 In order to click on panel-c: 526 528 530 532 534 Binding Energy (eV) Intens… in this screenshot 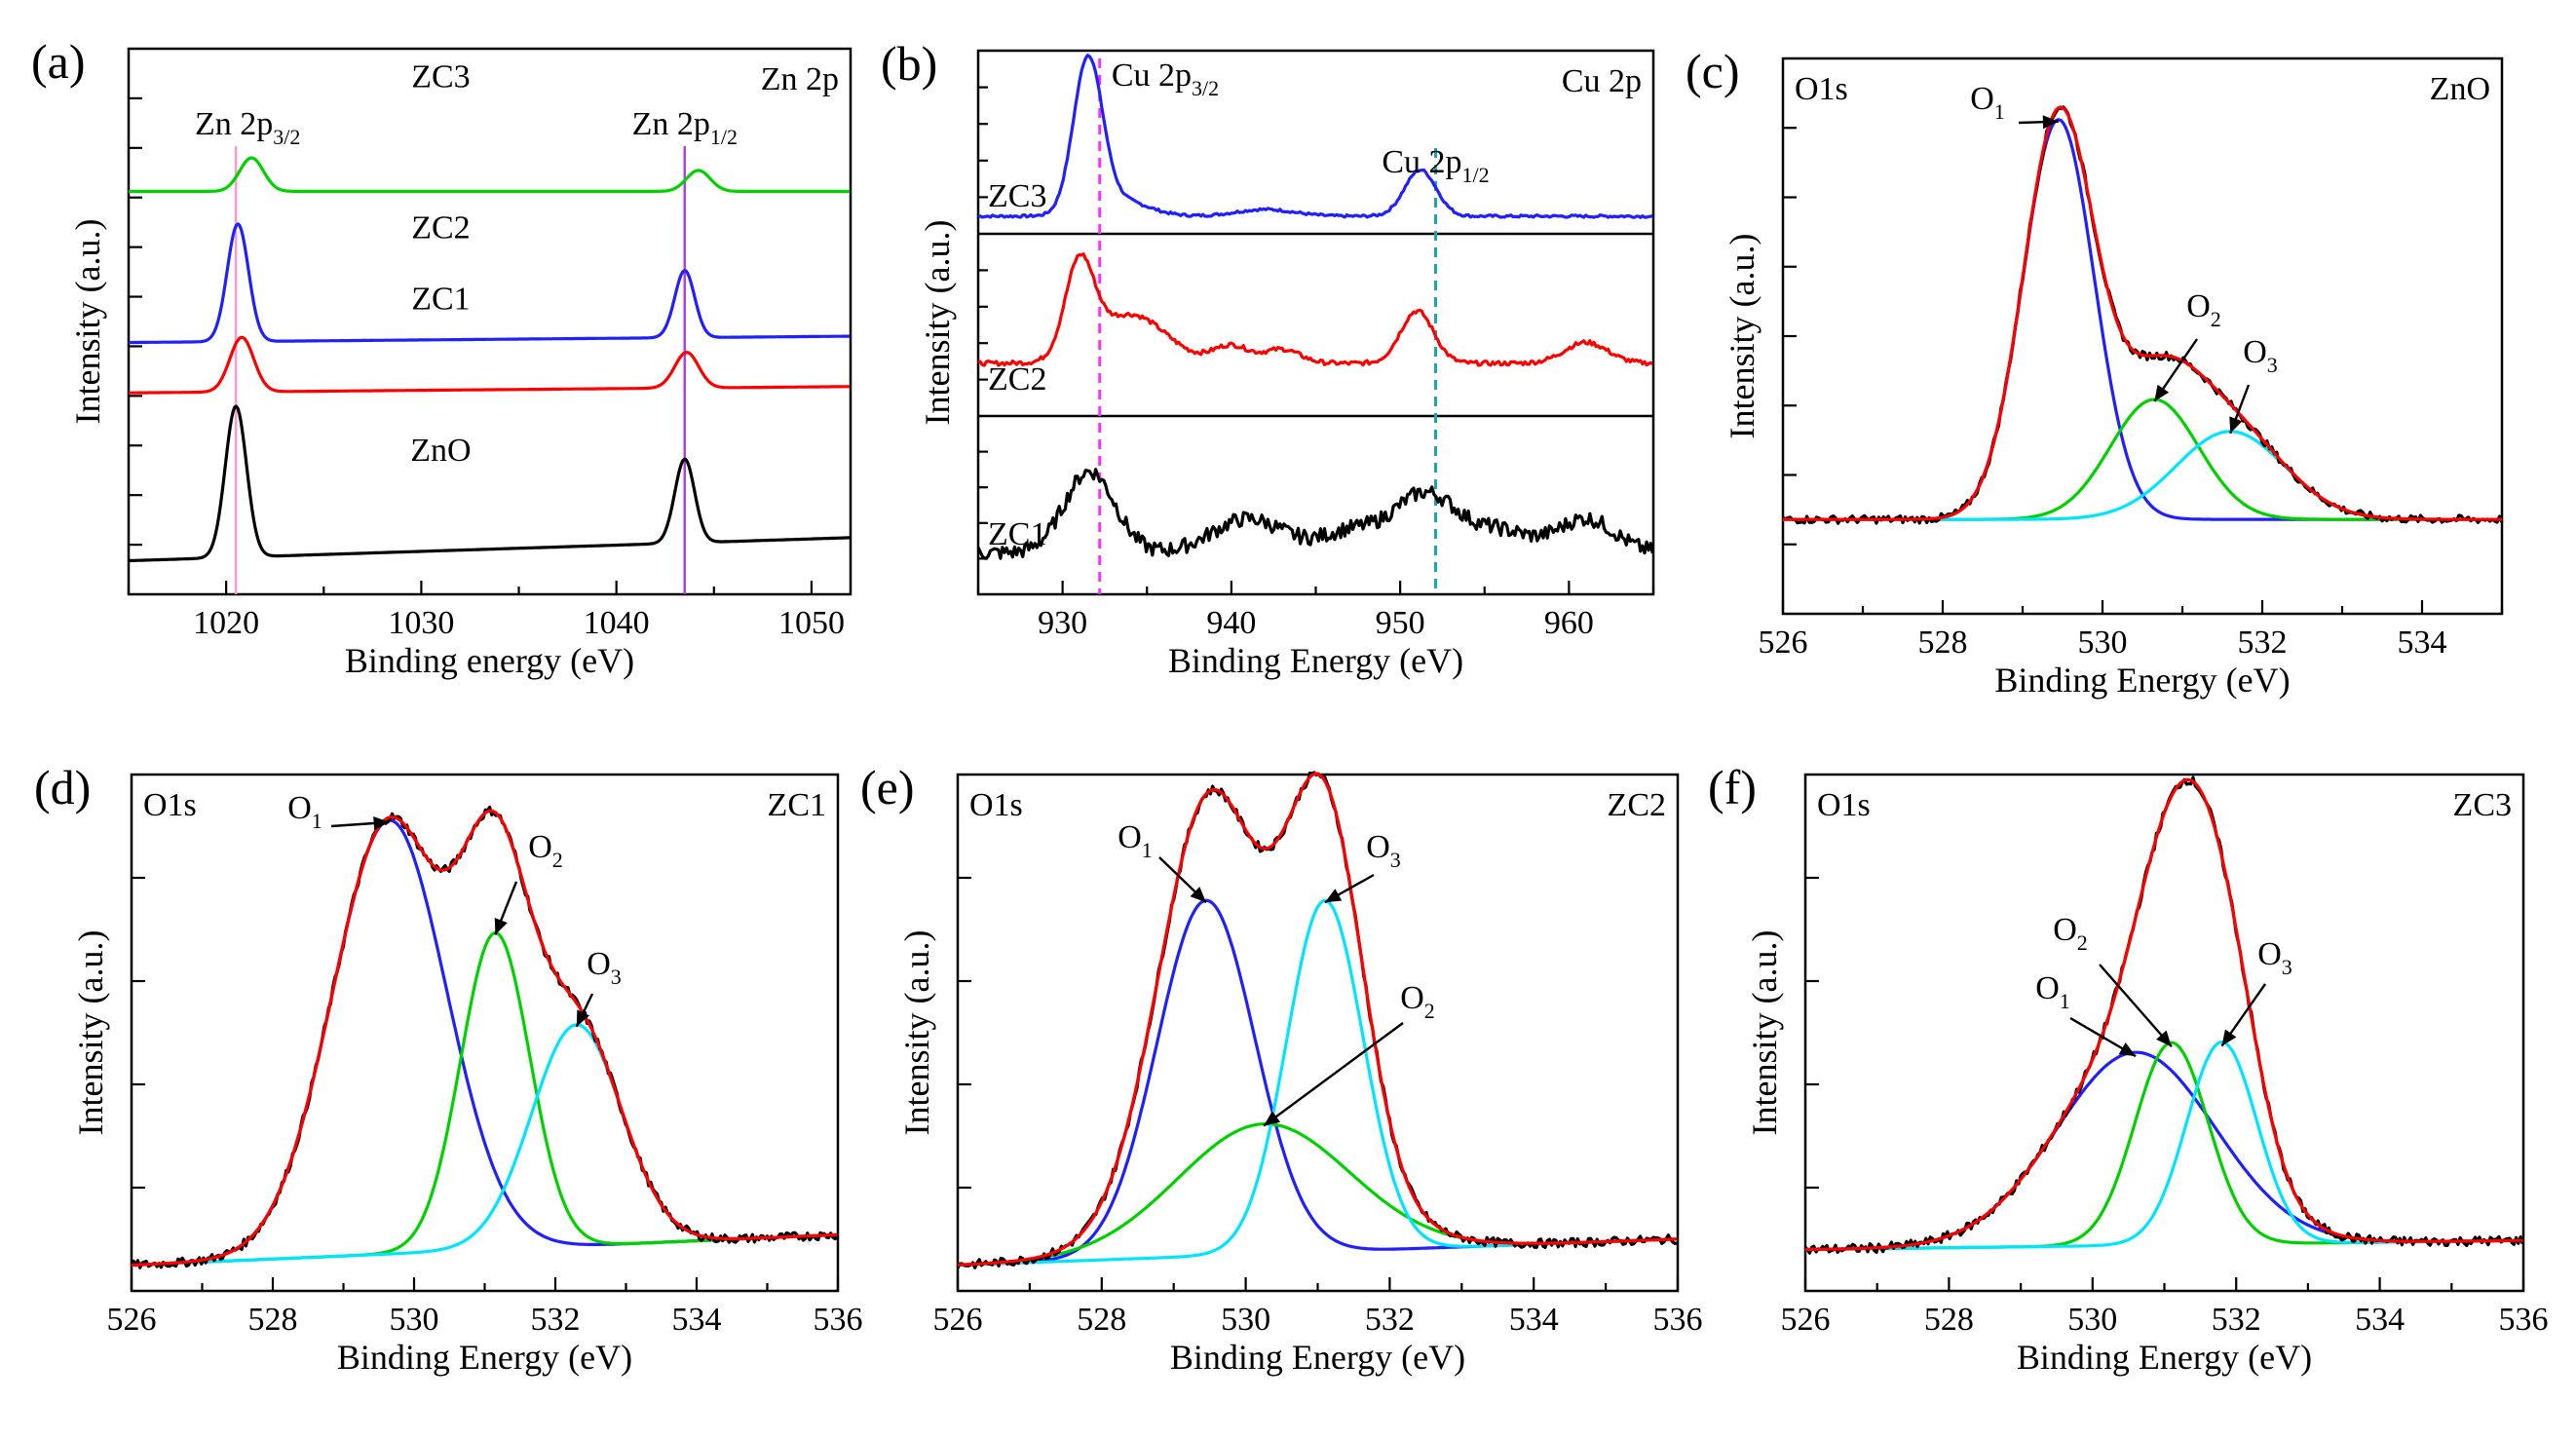, I will do `click(2095, 372)`.